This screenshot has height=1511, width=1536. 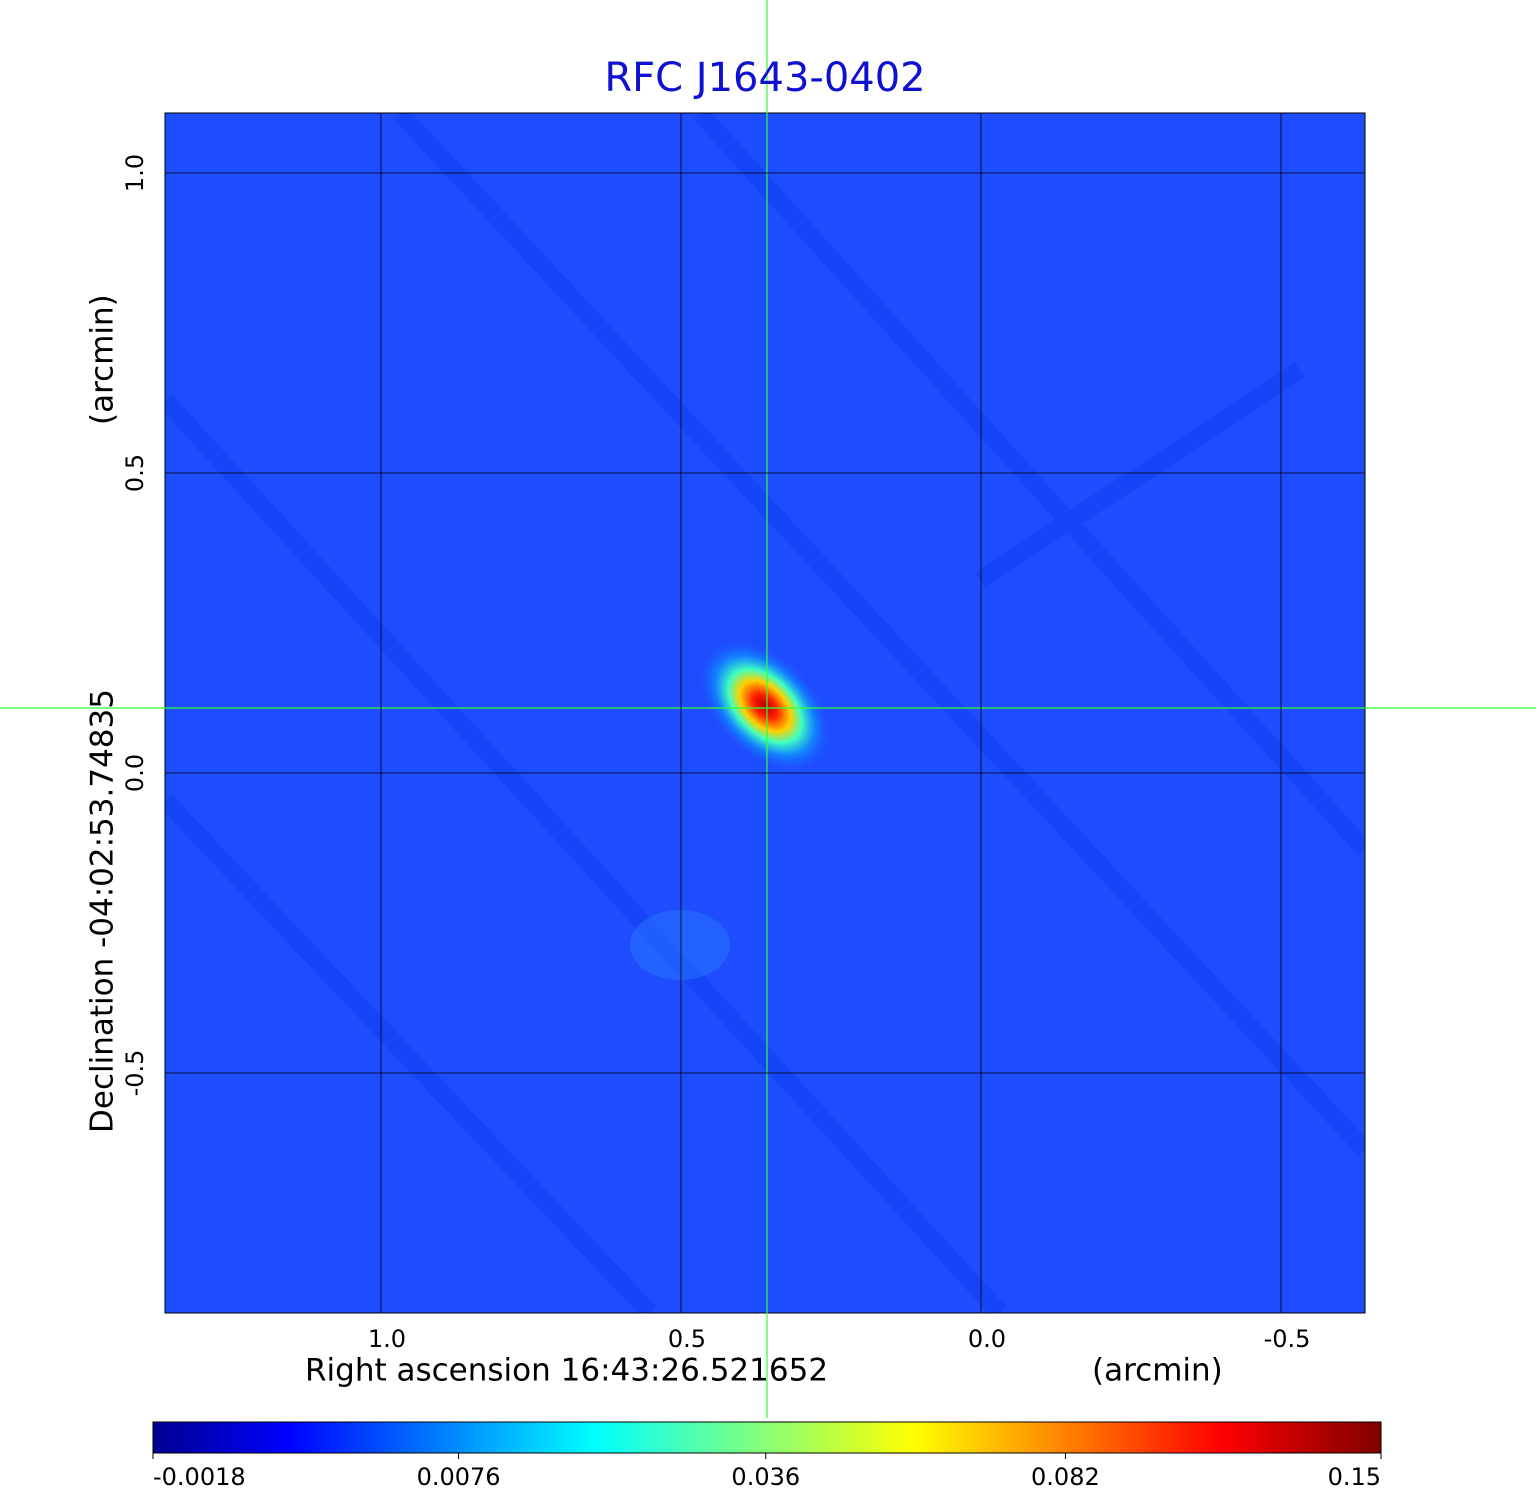 I want to click on y-axis-label: Declination -04:02:53.74835, so click(x=103, y=911).